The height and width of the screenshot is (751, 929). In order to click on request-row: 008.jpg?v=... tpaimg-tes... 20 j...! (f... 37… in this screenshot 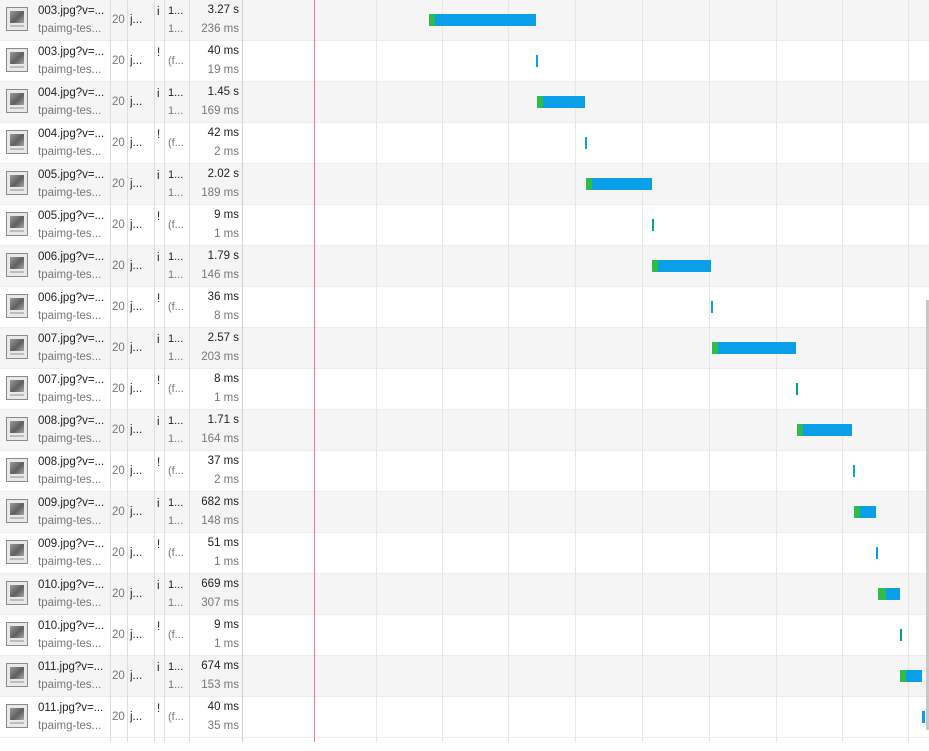, I will do `click(464, 471)`.